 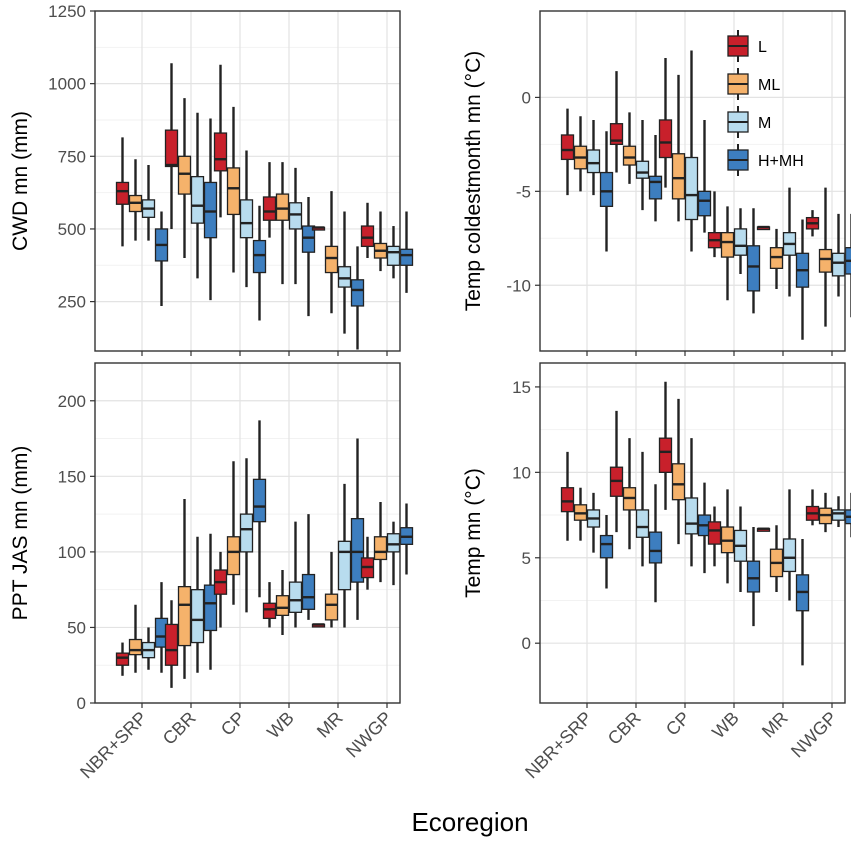 What do you see at coordinates (523, 191) in the screenshot?
I see `y-tick-label: -5` at bounding box center [523, 191].